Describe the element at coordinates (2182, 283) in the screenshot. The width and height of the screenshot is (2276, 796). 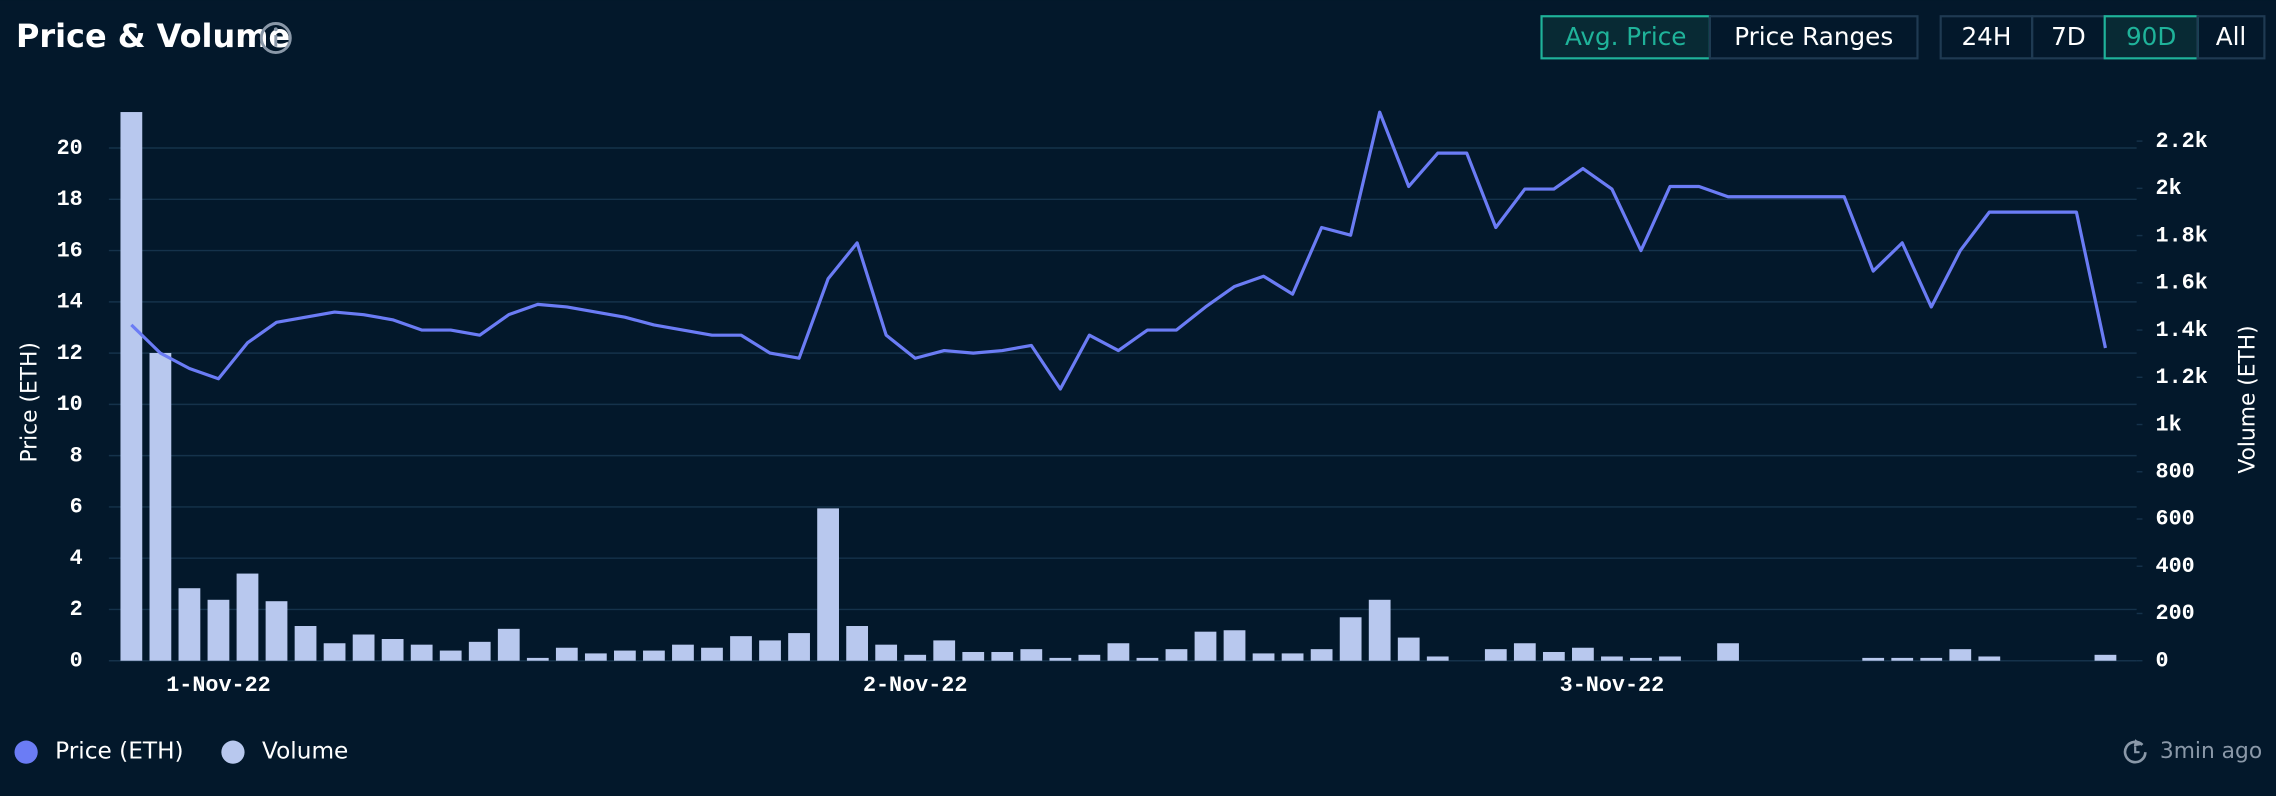
I see `y2-tick-label: 1.6k` at that location.